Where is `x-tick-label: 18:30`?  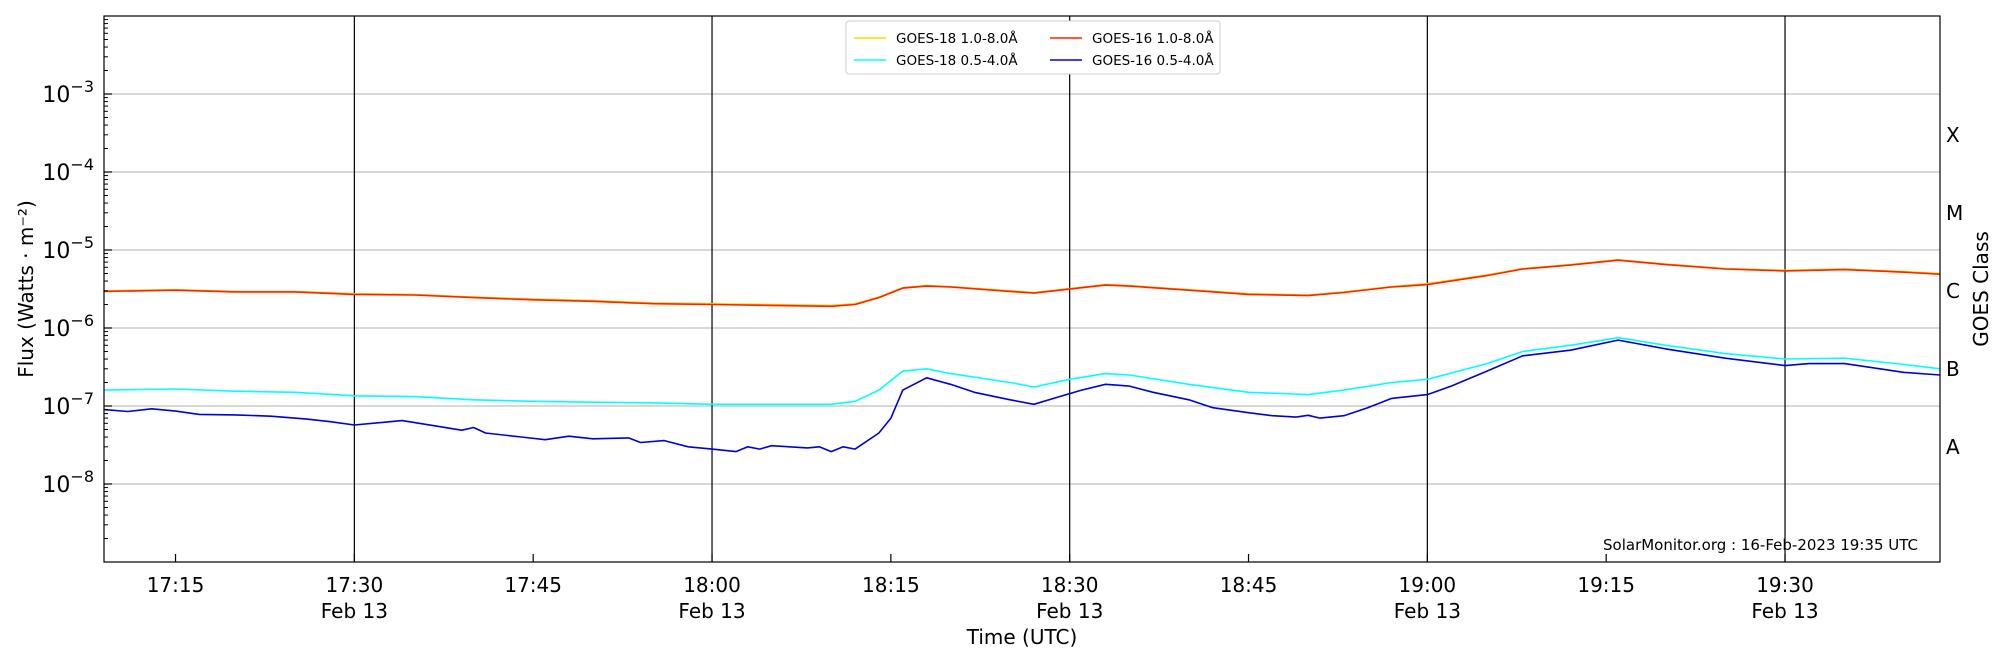 x-tick-label: 18:30 is located at coordinates (1070, 585).